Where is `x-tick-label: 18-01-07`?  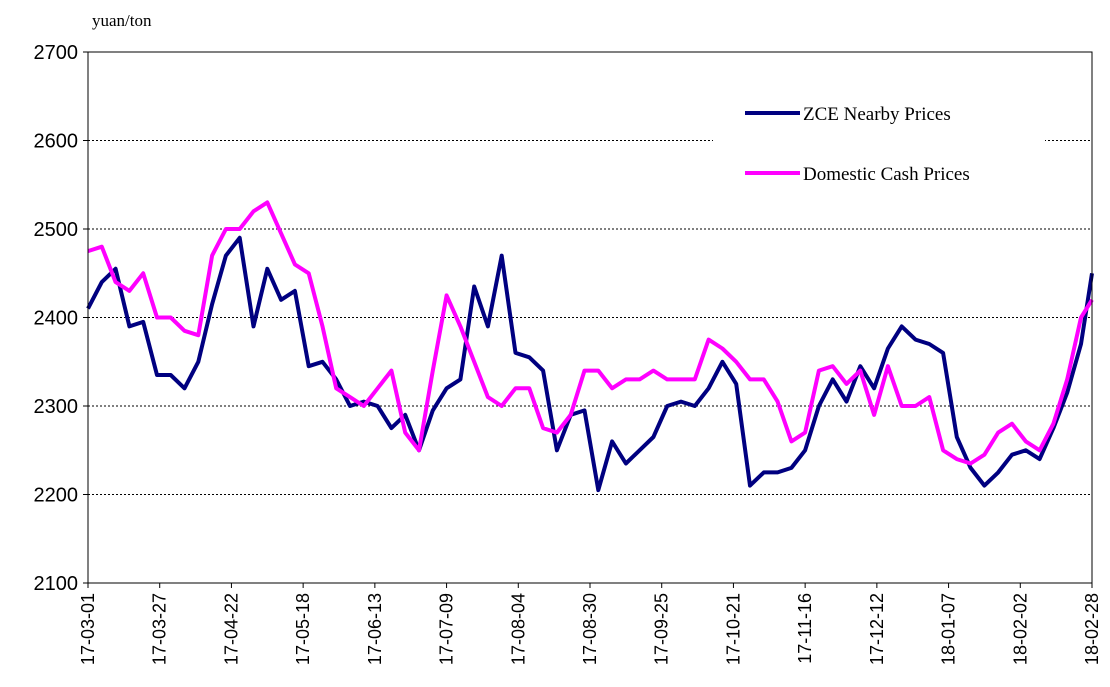
x-tick-label: 18-01-07 is located at coordinates (949, 629).